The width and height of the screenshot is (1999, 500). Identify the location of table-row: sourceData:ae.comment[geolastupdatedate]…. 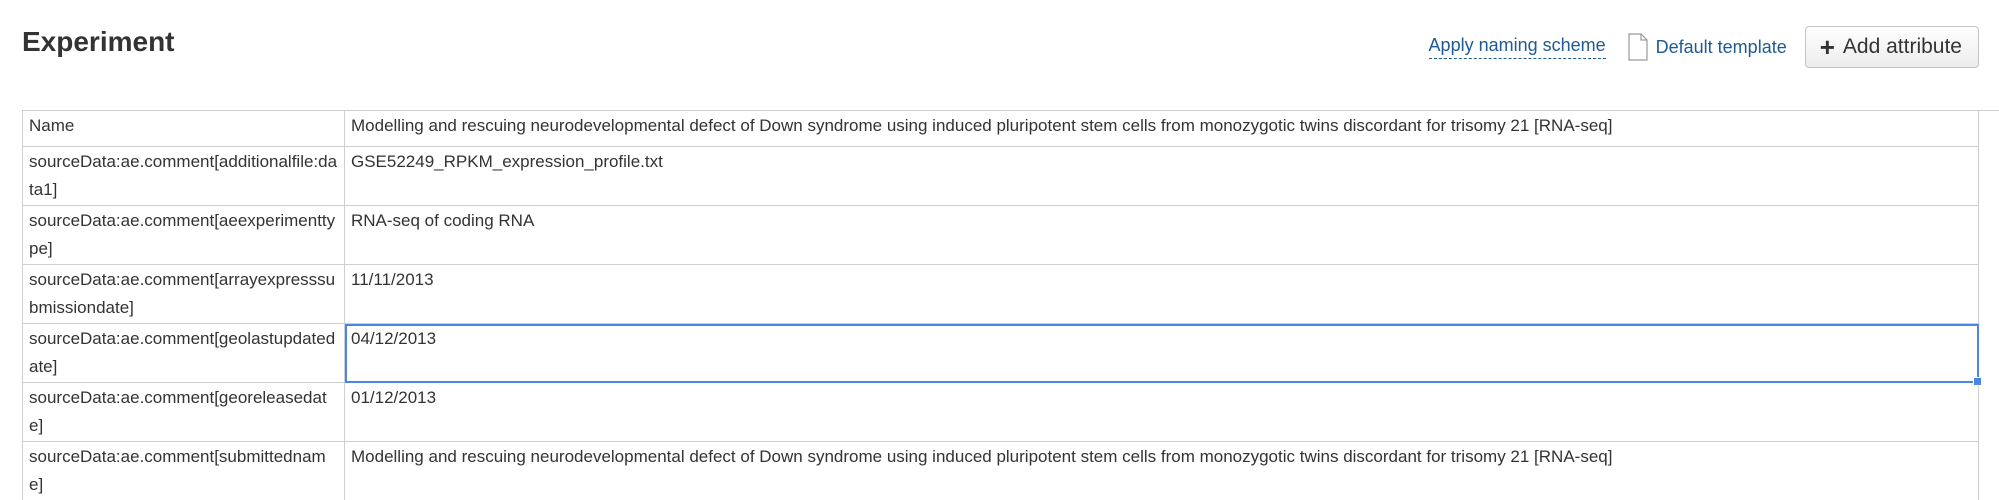
(1010, 354).